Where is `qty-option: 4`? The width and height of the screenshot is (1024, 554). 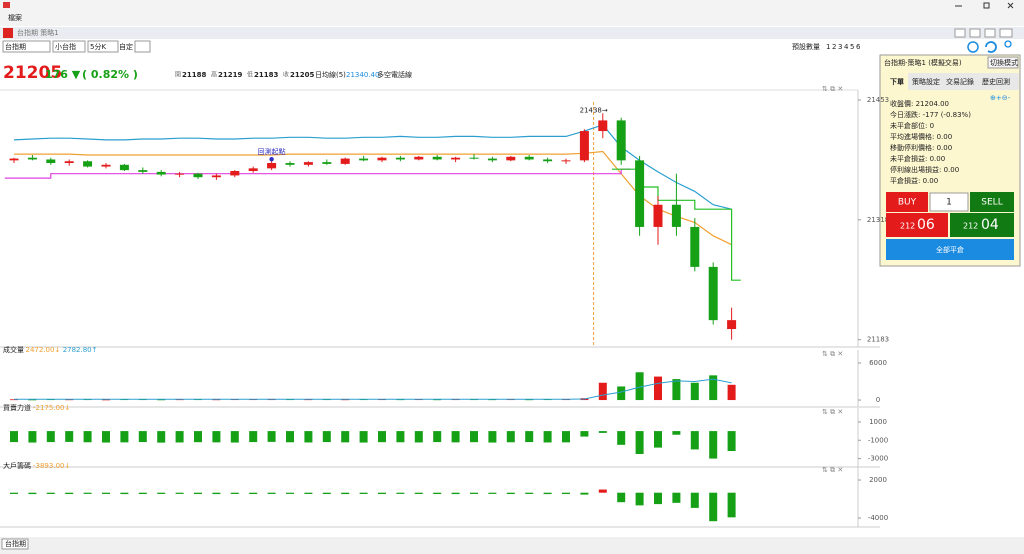
qty-option: 4 is located at coordinates (846, 47).